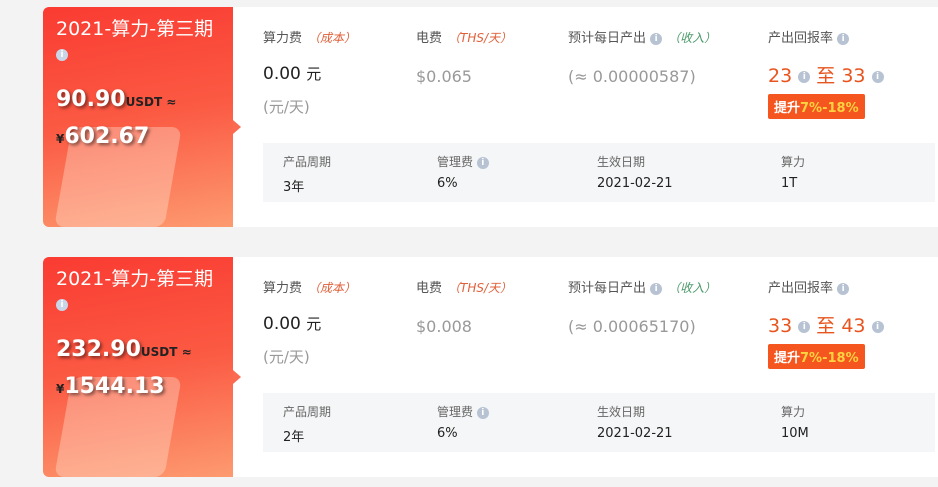 The image size is (938, 487). I want to click on price-cny: 1544.13, so click(114, 386).